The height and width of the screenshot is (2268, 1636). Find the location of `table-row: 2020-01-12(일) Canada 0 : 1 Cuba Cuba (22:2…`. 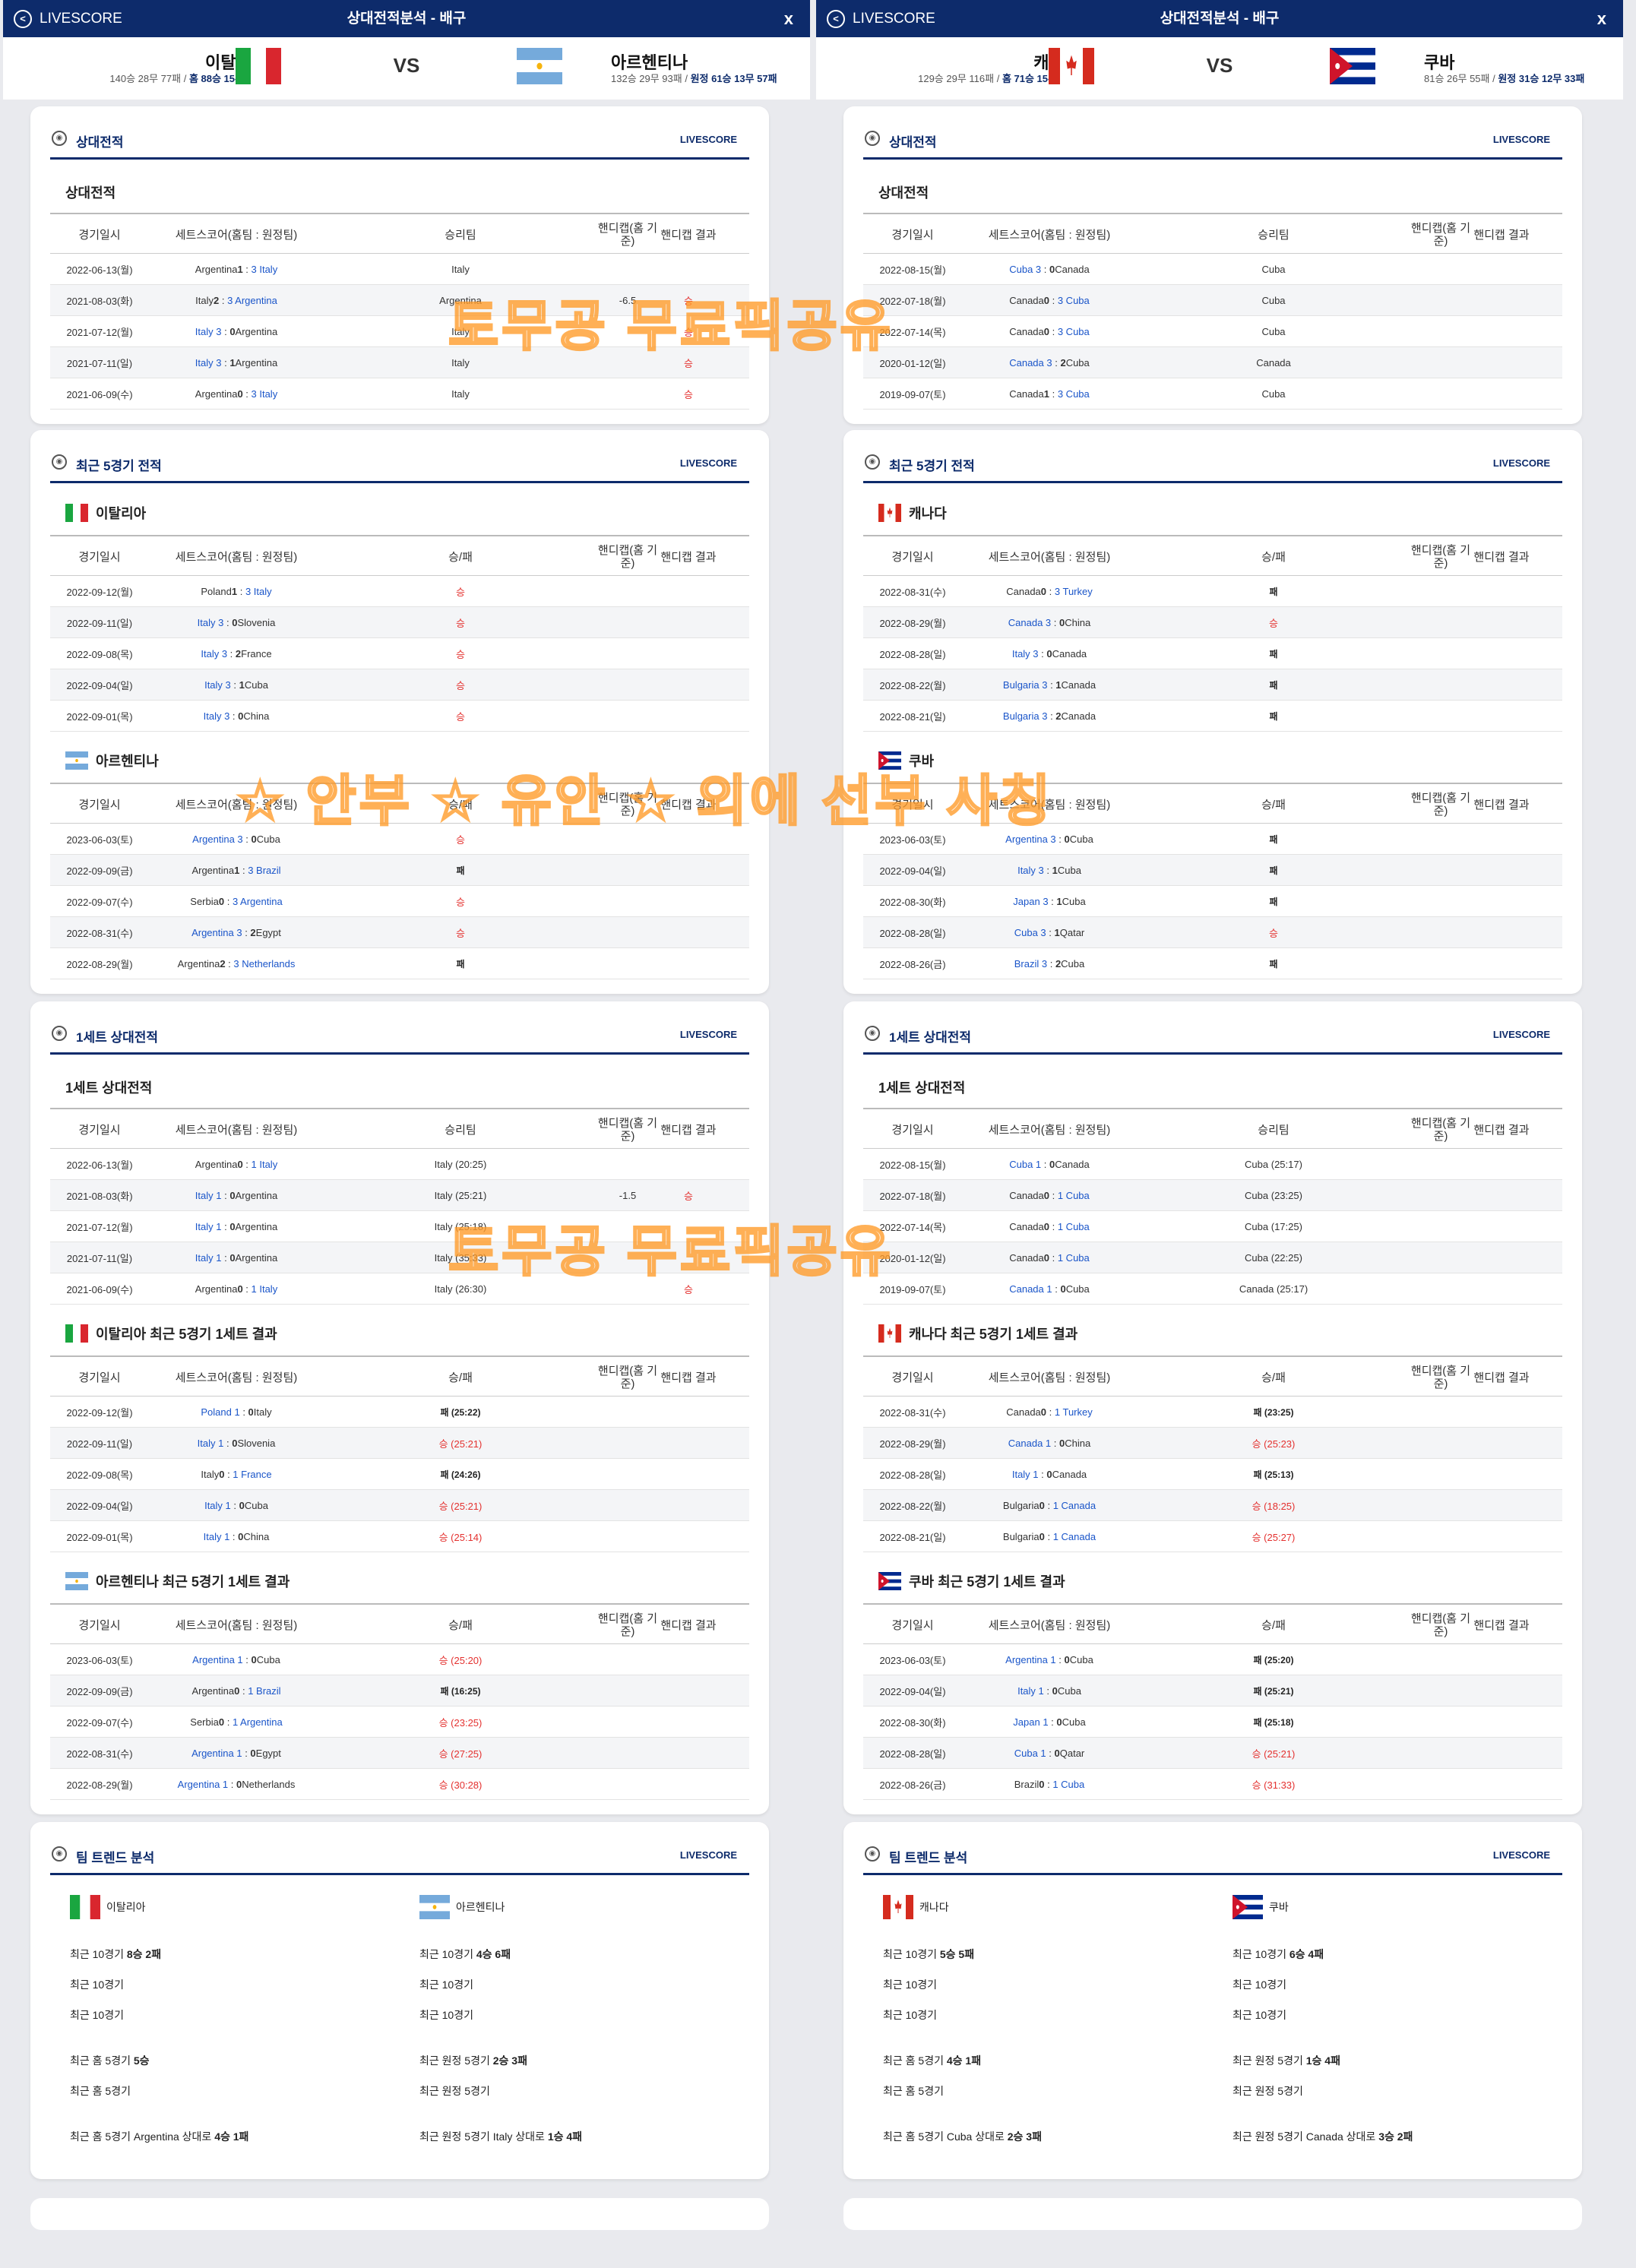

table-row: 2020-01-12(일) Canada 0 : 1 Cuba Cuba (22:2… is located at coordinates (1213, 1257).